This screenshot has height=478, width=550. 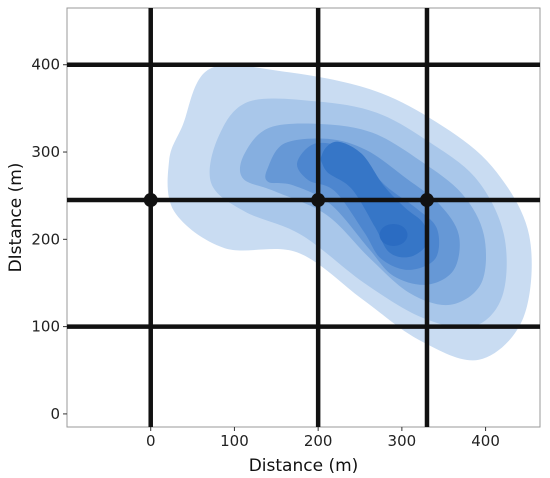 I want to click on x-tick-label: 400, so click(x=485, y=441).